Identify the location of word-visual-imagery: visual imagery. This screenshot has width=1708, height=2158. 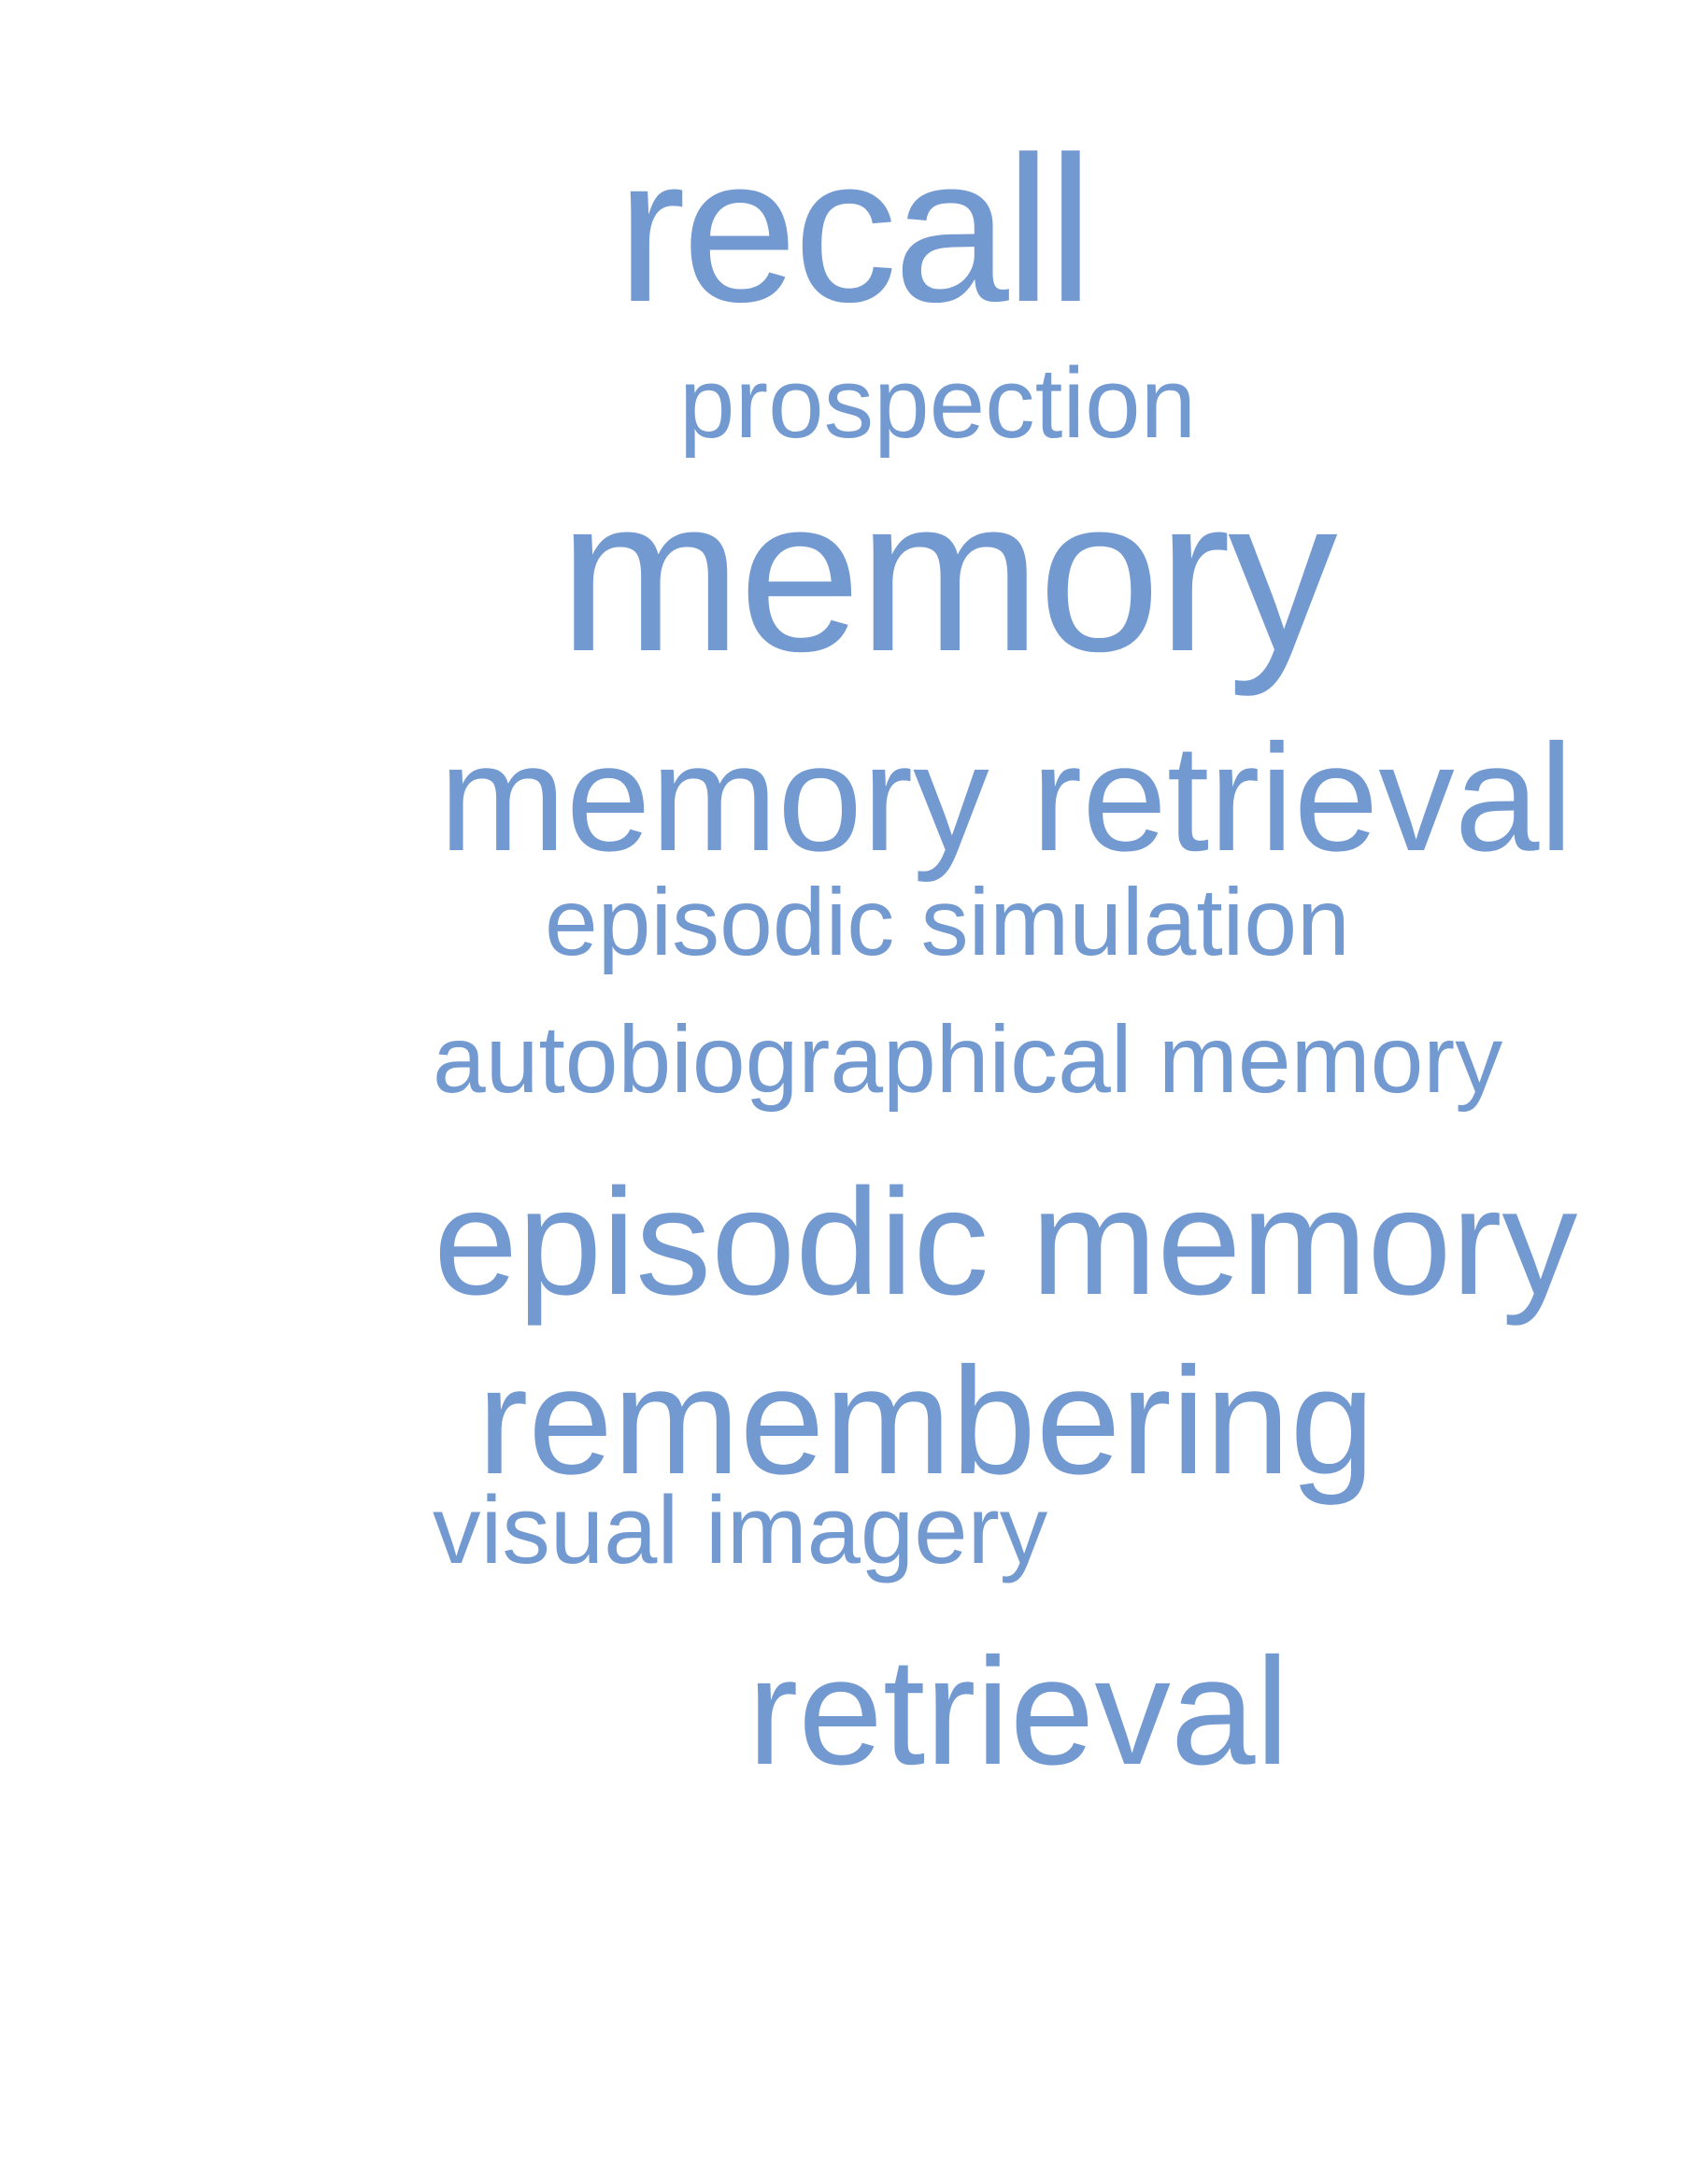
(740, 1529).